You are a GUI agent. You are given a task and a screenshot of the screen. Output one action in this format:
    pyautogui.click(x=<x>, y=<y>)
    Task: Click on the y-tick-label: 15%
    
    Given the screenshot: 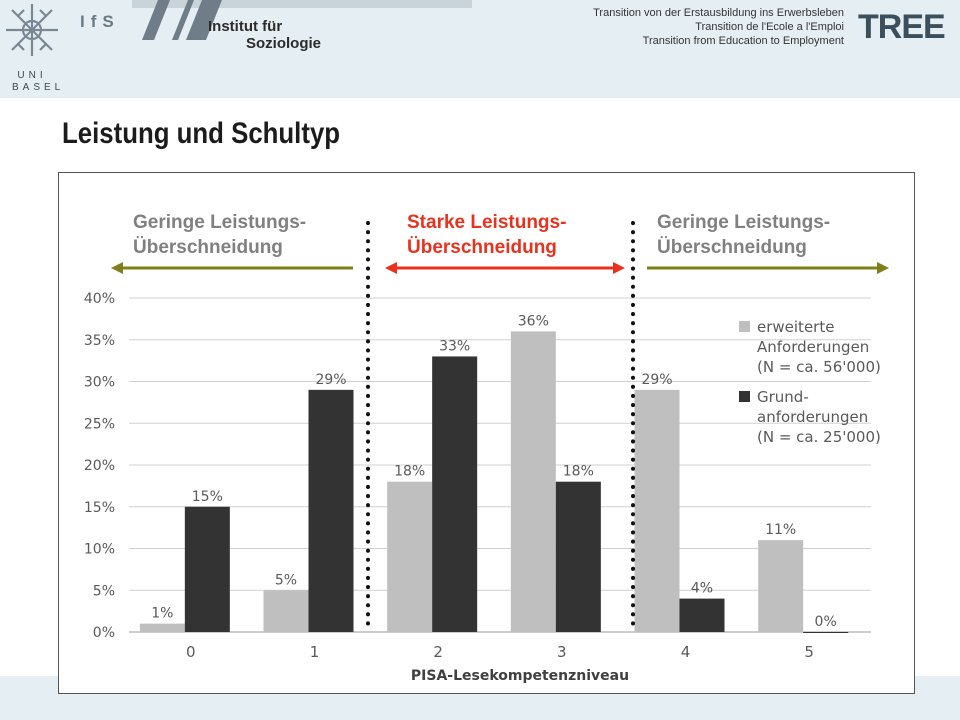 What is the action you would take?
    pyautogui.click(x=99, y=508)
    